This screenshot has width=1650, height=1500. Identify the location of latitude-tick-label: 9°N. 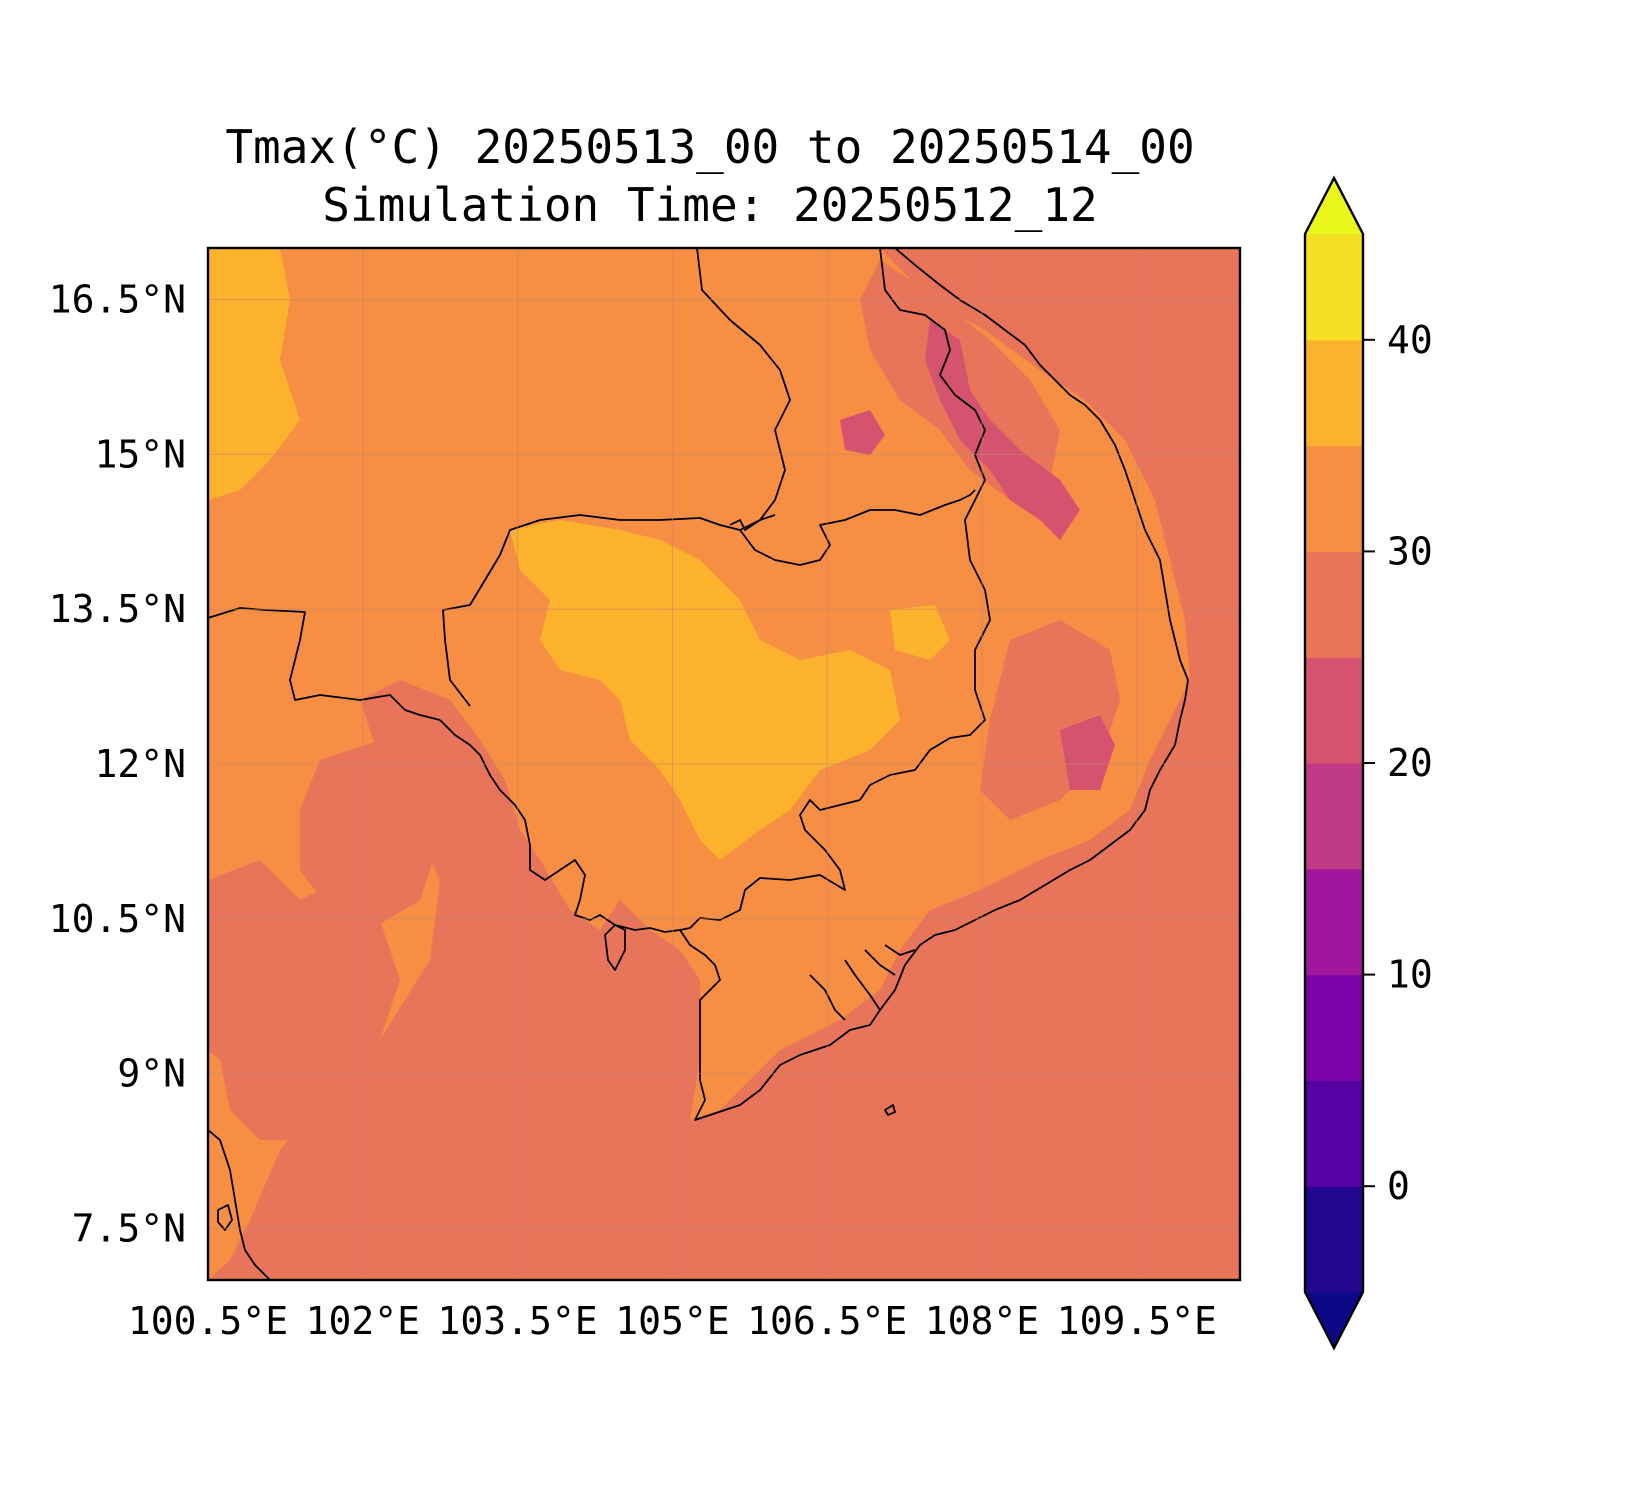
(151, 1074).